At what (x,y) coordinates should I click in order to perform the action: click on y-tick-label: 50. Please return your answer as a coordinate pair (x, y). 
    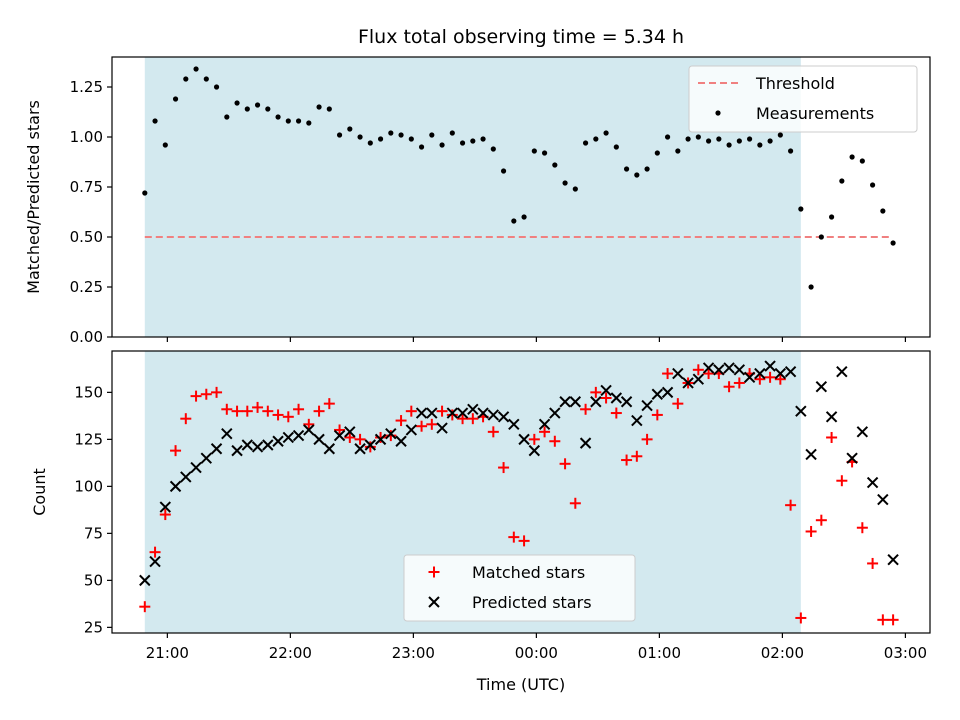
    Looking at the image, I should click on (93, 580).